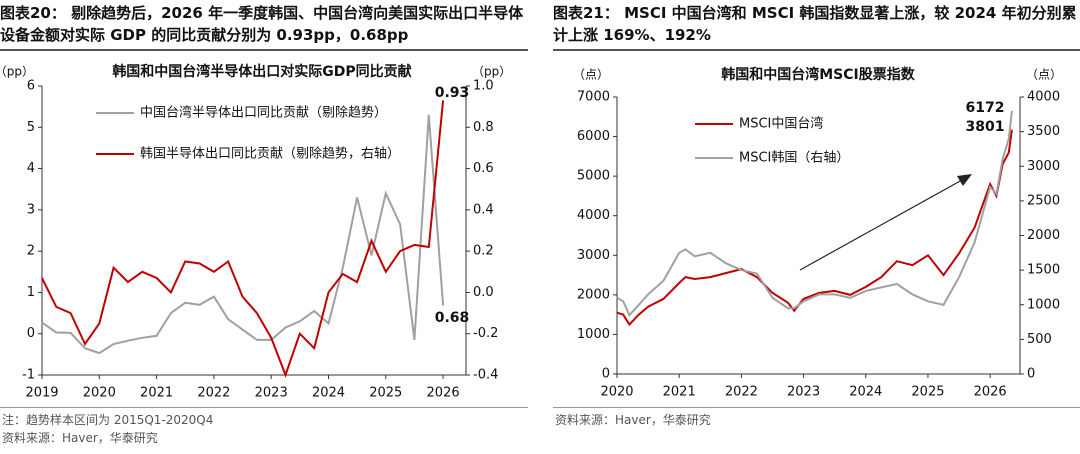  I want to click on chart-title: 韩国和中国台湾MSCI股票指数, so click(818, 74).